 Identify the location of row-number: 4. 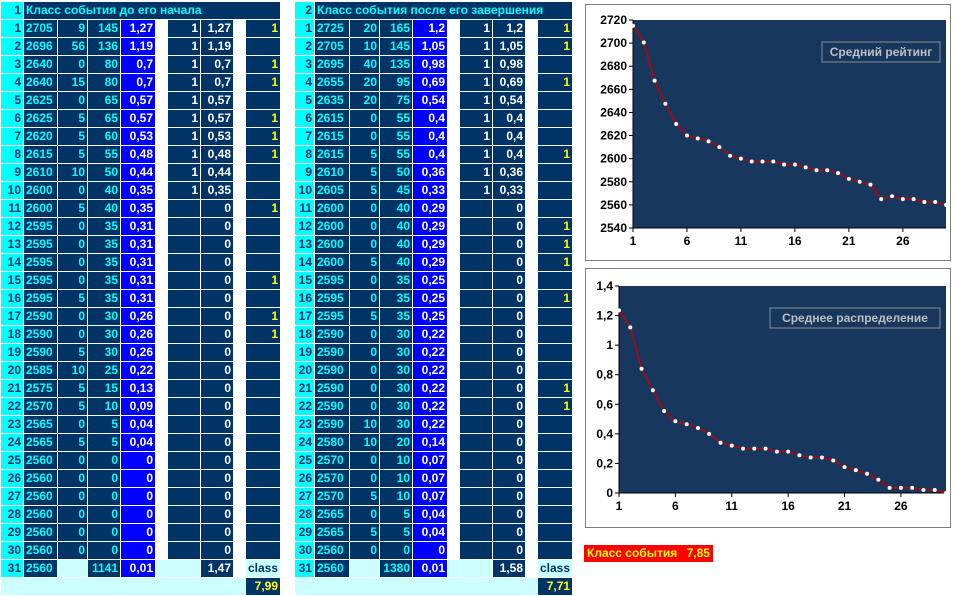
(304, 82).